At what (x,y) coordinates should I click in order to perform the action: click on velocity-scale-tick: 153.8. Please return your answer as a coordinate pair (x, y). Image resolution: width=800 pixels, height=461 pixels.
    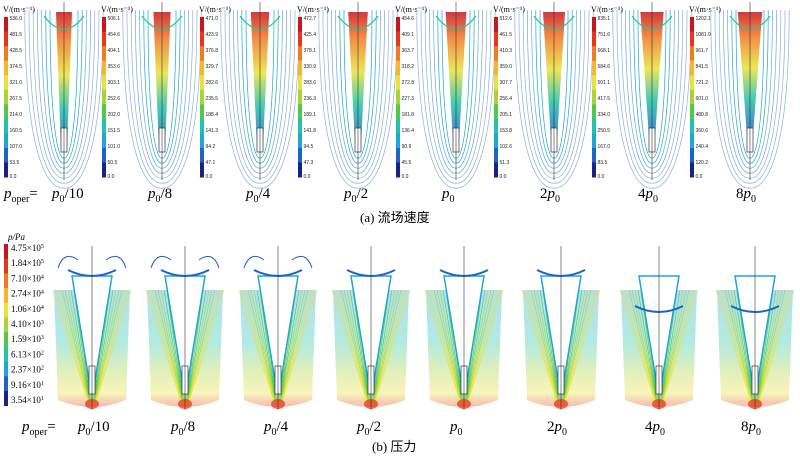
    Looking at the image, I should click on (506, 131).